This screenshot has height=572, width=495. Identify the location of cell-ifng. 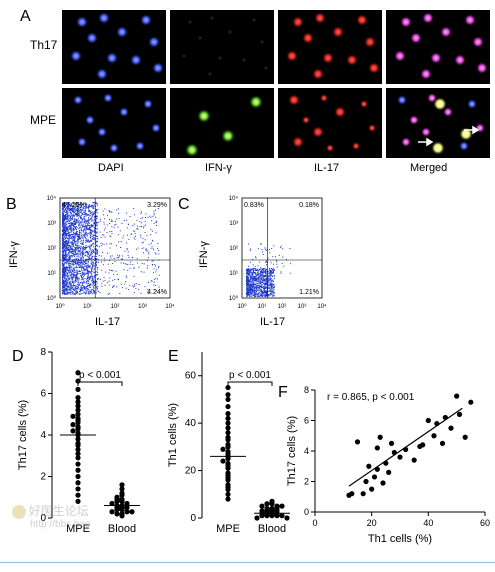
(184, 56).